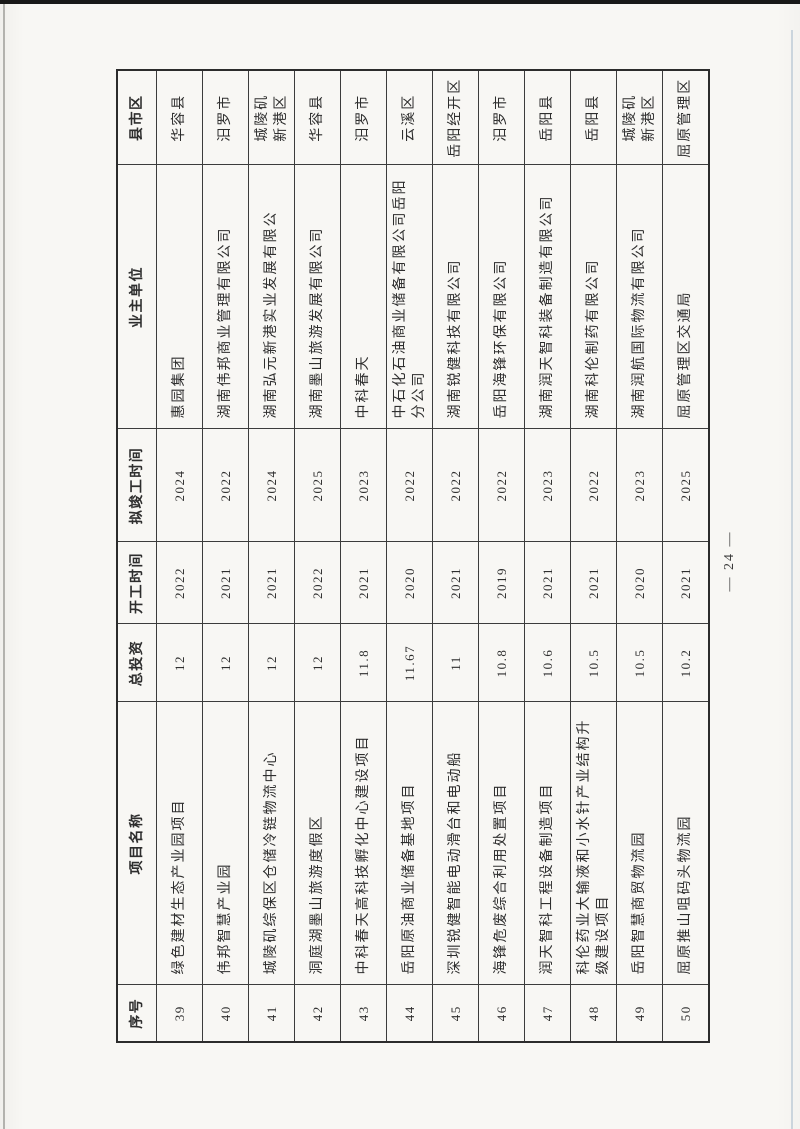 The height and width of the screenshot is (1129, 800). What do you see at coordinates (685, 117) in the screenshot?
I see `cell-district: 屈原管理区` at bounding box center [685, 117].